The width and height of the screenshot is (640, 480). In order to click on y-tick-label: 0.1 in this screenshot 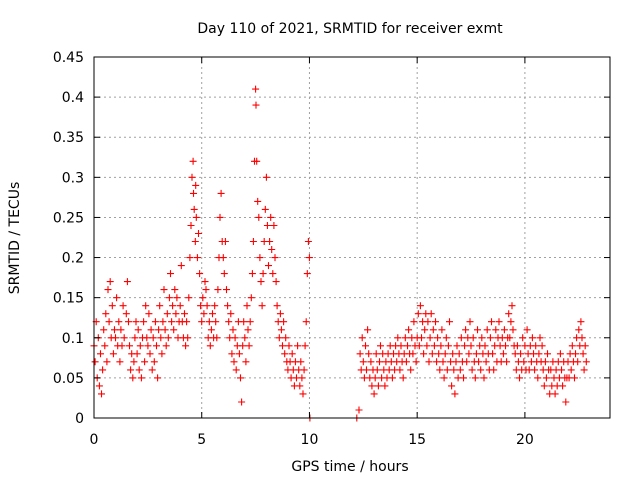, I will do `click(73, 339)`.